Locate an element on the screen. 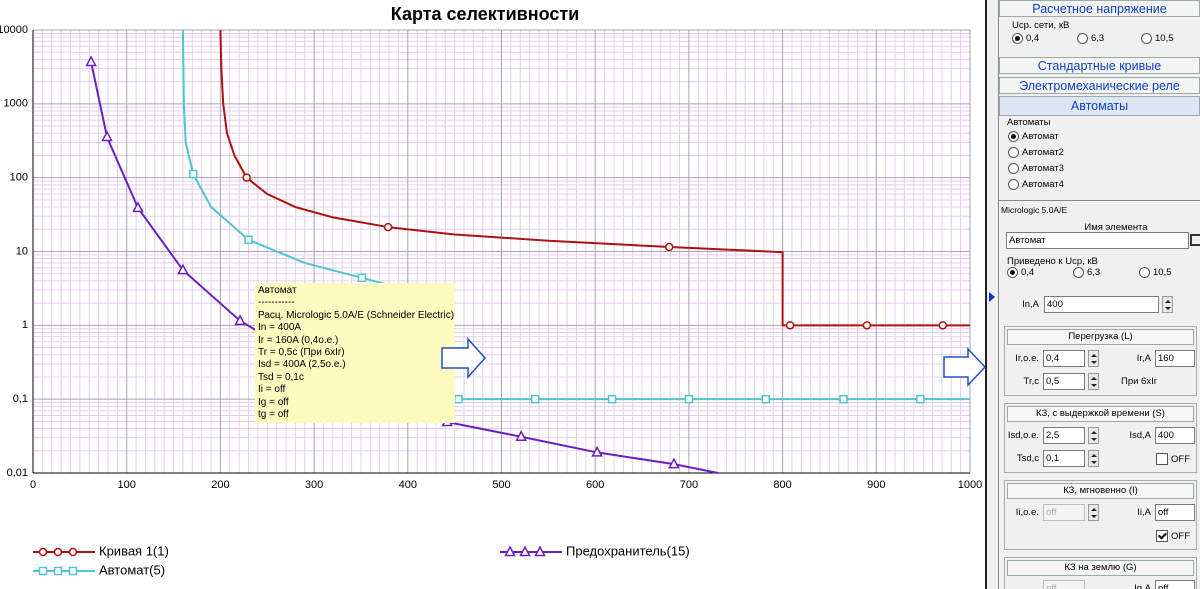  tooltip-line: Ig = off is located at coordinates (273, 402).